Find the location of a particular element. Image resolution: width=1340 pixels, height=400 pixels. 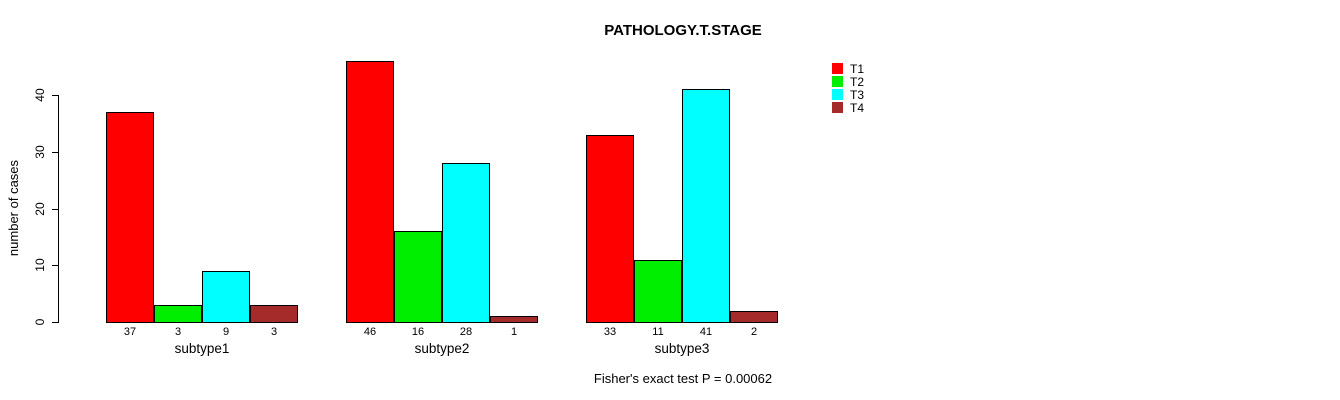

y-axis-line is located at coordinates (58, 209).